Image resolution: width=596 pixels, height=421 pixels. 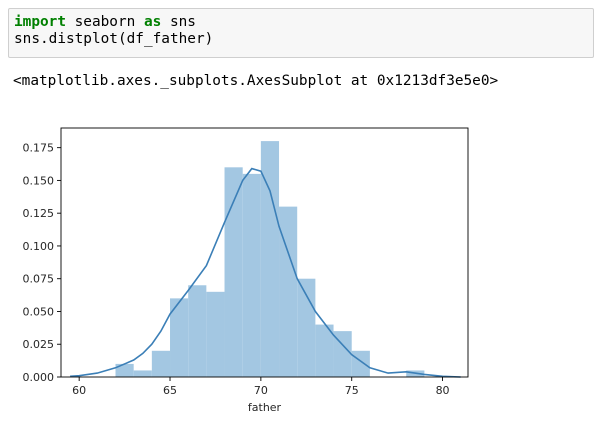 I want to click on x-tick-label: 75, so click(x=352, y=390).